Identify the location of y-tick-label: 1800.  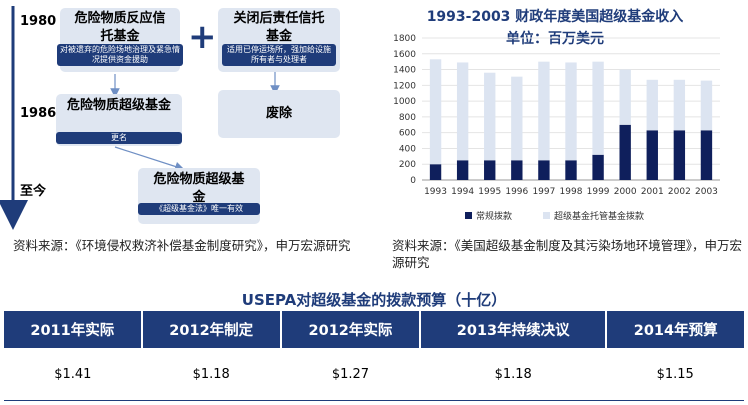
(404, 39).